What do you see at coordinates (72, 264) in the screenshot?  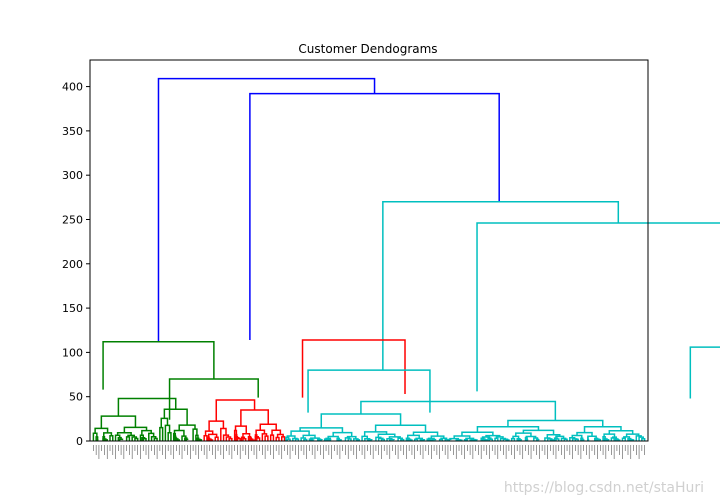 I see `y-tick-label: 200` at bounding box center [72, 264].